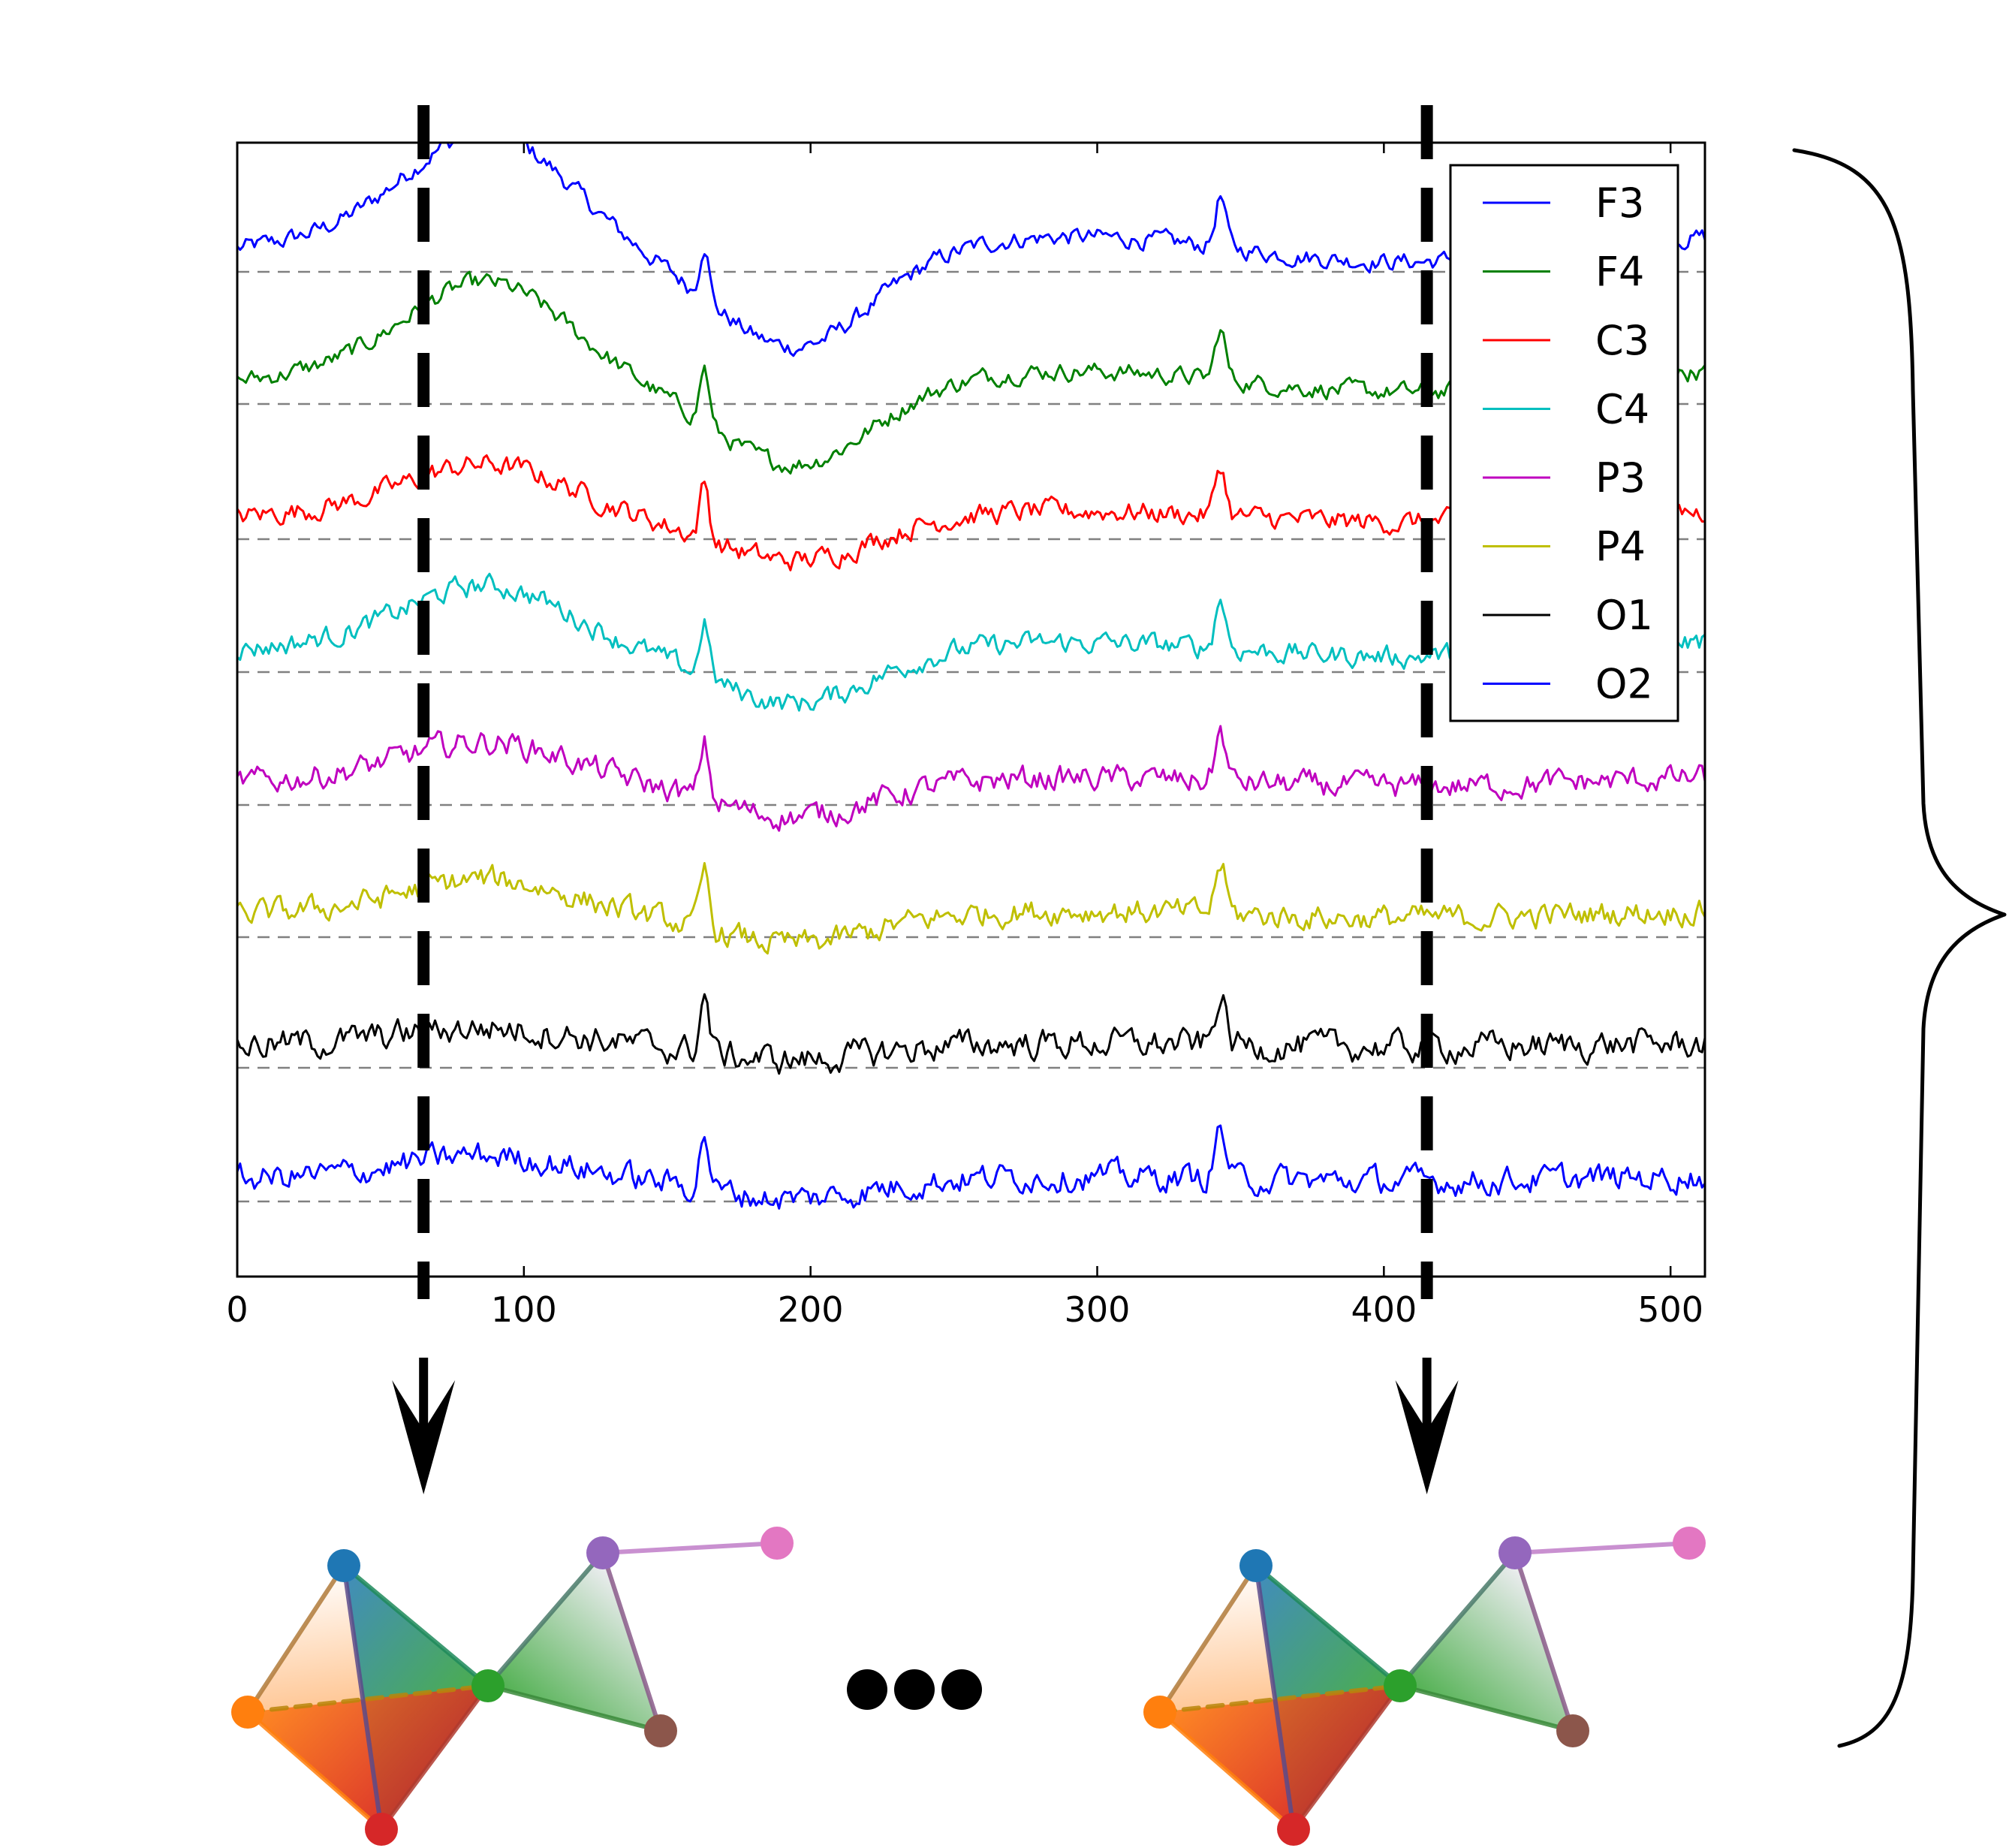 This screenshot has width=2012, height=1848. Describe the element at coordinates (971, 908) in the screenshot. I see `trace-p4` at that location.